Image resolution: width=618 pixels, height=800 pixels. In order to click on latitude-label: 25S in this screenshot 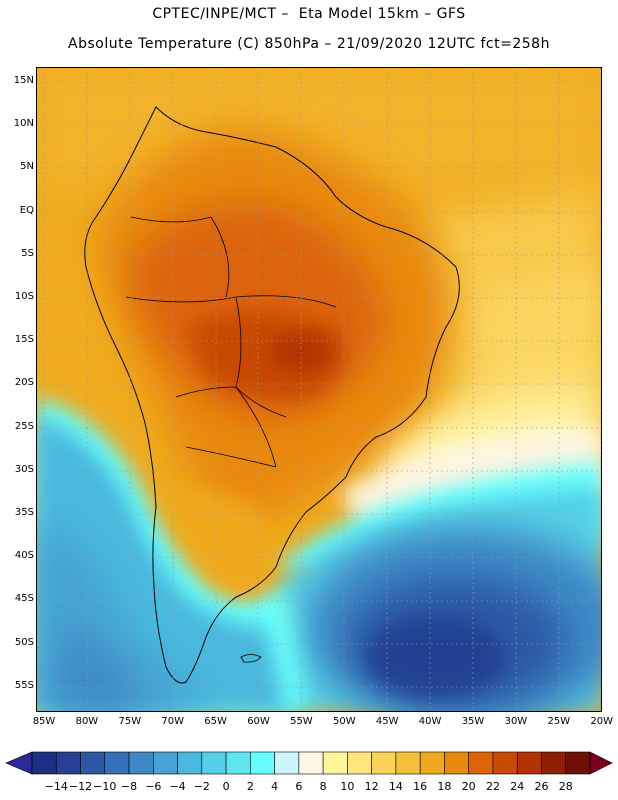, I will do `click(24, 426)`.